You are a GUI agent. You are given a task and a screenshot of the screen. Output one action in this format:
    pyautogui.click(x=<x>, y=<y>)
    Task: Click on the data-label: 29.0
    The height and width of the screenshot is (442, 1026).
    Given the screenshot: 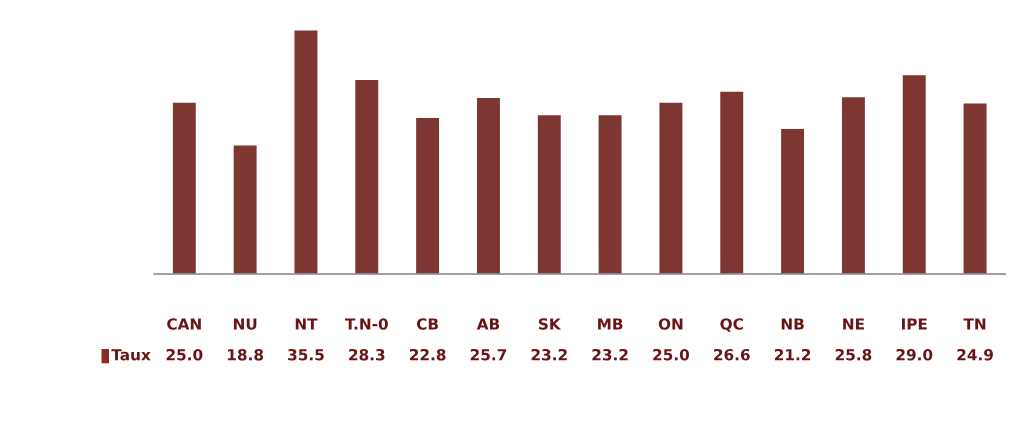 What is the action you would take?
    pyautogui.click(x=914, y=354)
    